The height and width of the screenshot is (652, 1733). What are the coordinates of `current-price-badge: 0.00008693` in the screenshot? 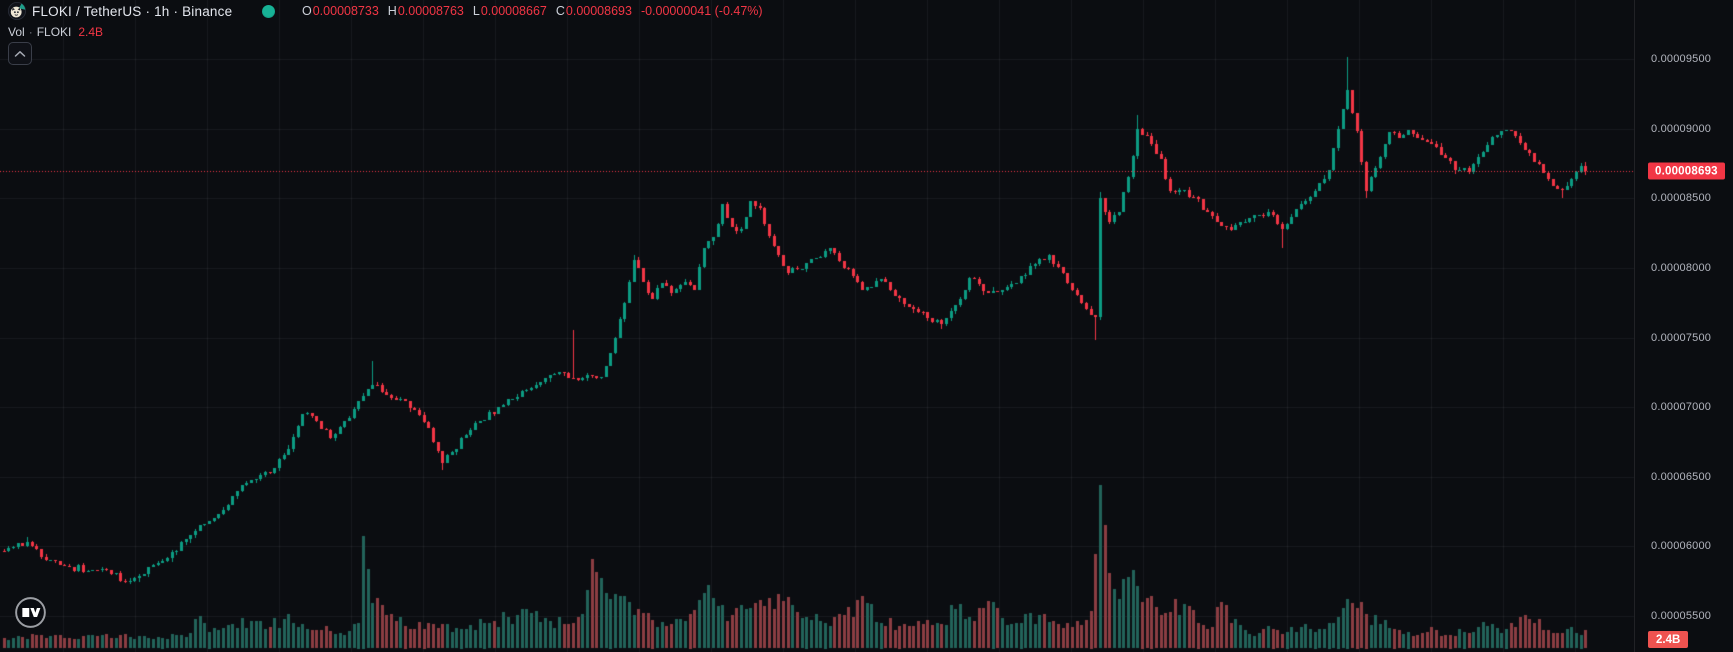 It's located at (1686, 171).